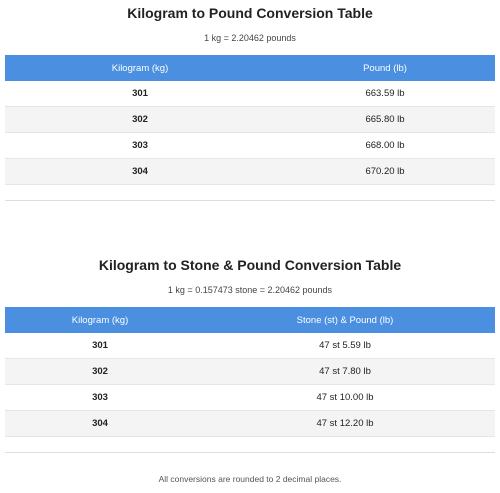 Image resolution: width=500 pixels, height=493 pixels. I want to click on table-row: 301 47 st 5.59 lb, so click(250, 346).